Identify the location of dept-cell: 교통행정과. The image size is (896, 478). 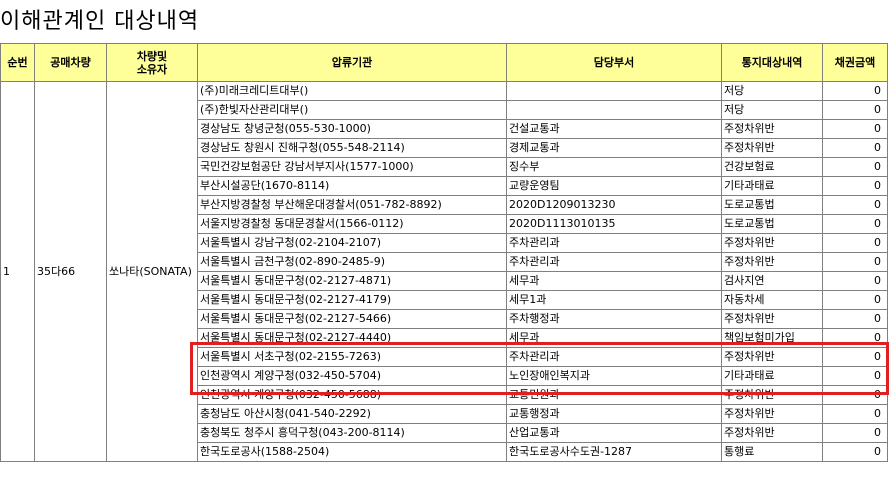
(614, 414).